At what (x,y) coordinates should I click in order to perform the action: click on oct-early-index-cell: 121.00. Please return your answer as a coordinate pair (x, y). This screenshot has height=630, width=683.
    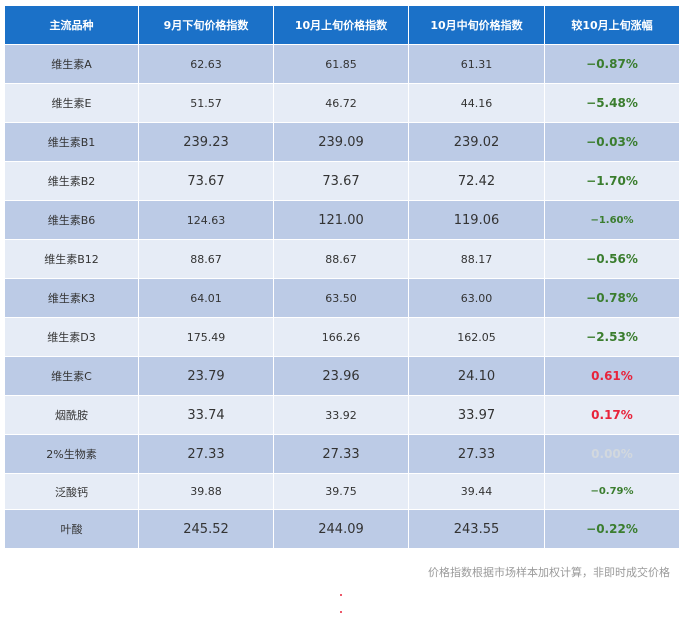
    Looking at the image, I should click on (341, 220).